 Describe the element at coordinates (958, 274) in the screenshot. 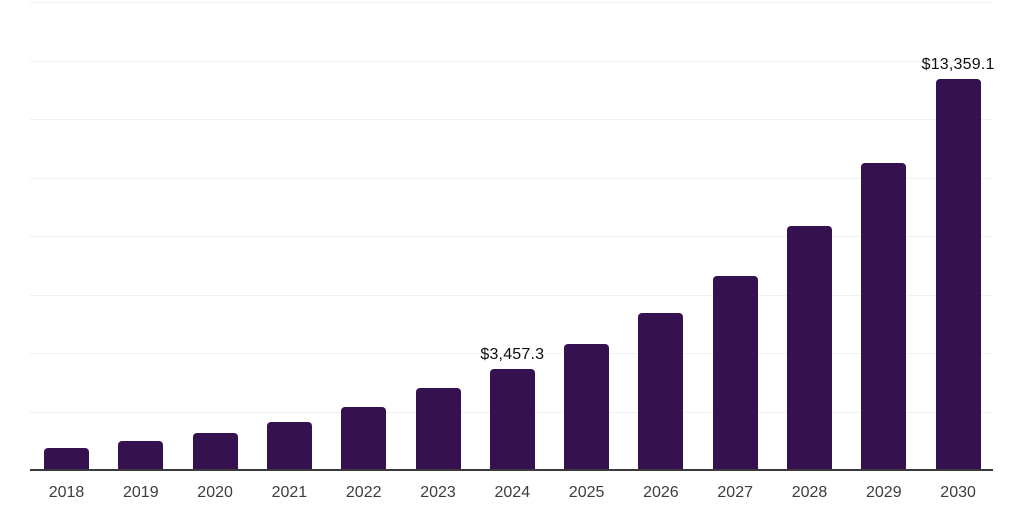

I see `bar-2030` at that location.